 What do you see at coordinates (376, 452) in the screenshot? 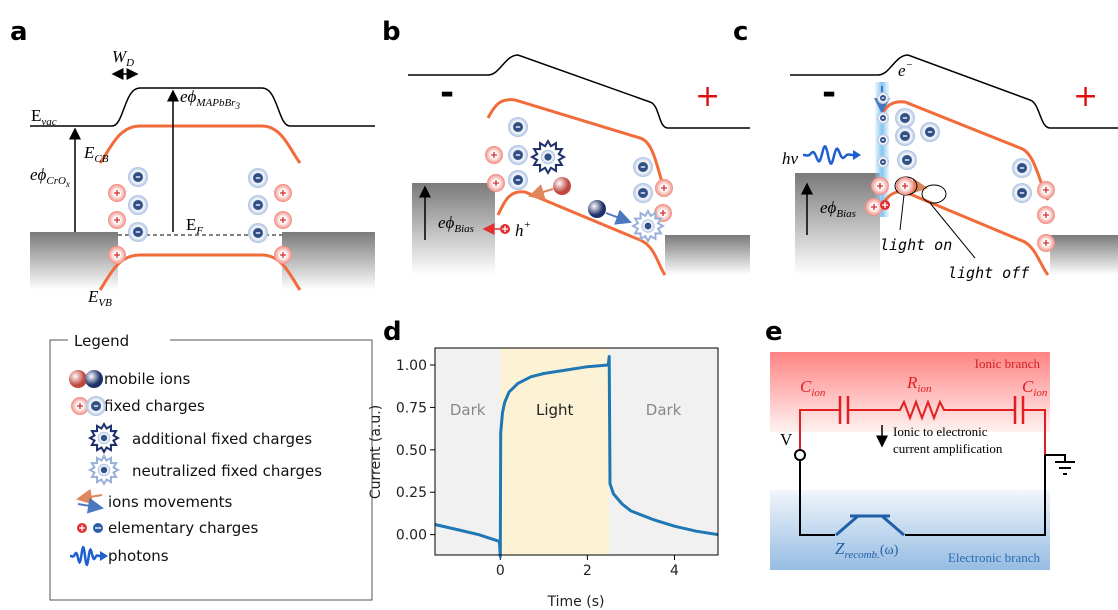
I see `y-axis-label: Current (a.u.)` at bounding box center [376, 452].